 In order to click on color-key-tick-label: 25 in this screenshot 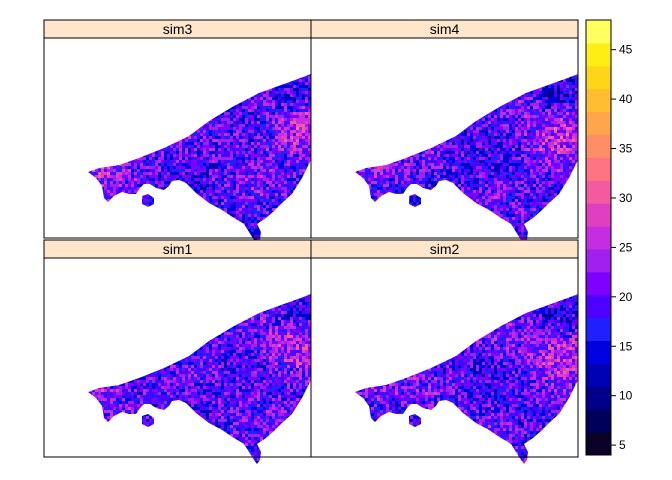, I will do `click(626, 247)`.